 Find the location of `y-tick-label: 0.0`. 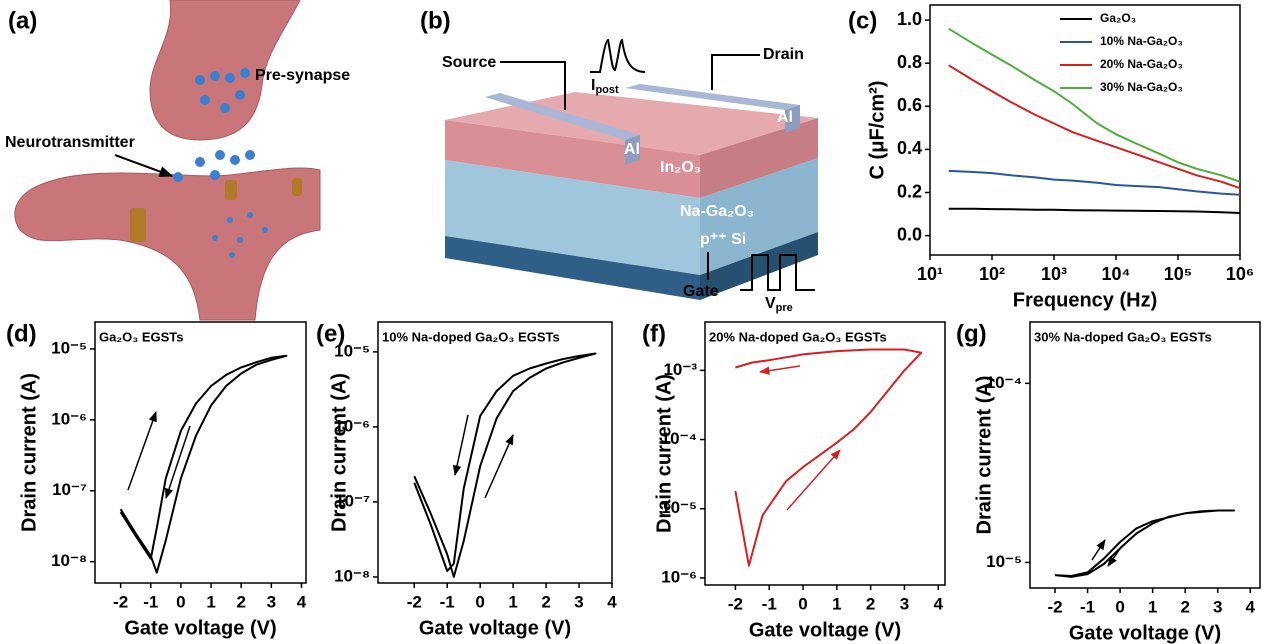

y-tick-label: 0.0 is located at coordinates (909, 234).